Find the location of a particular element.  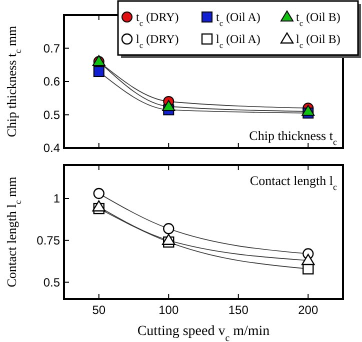

x-tick-label: 100 is located at coordinates (168, 310).